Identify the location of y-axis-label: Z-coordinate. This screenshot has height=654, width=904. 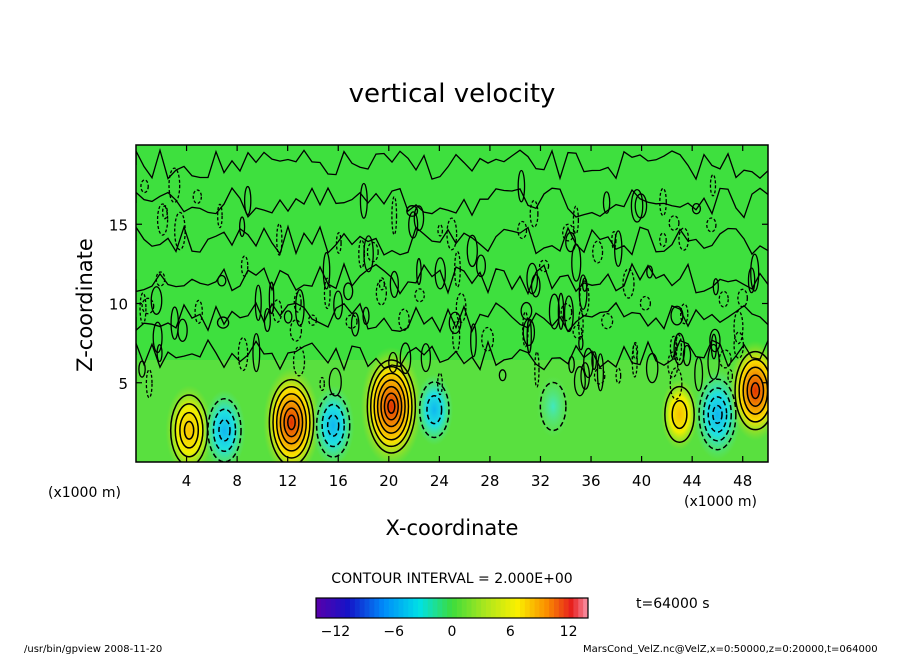
(85, 305).